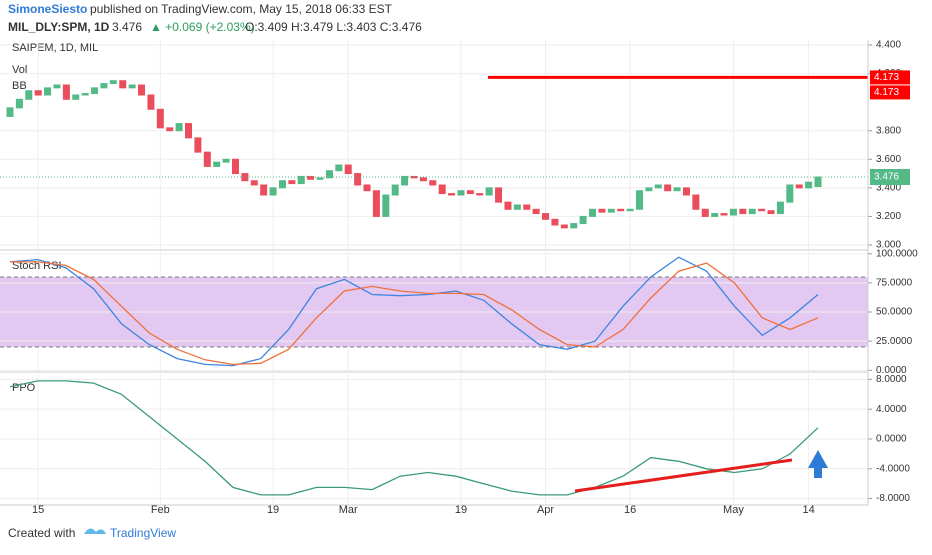 The height and width of the screenshot is (555, 932). Describe the element at coordinates (808, 510) in the screenshot. I see `x-tick-label: 14` at that location.